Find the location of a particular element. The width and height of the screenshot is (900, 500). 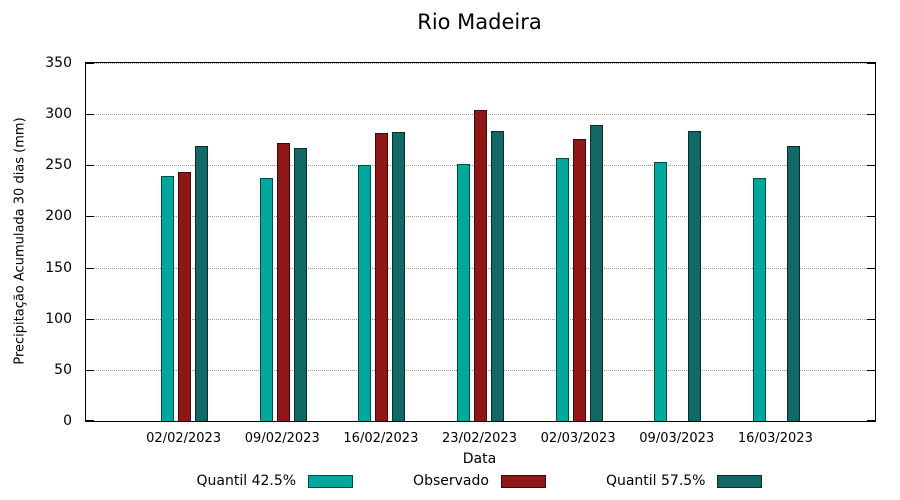

legend-entry: Observado is located at coordinates (479, 481).